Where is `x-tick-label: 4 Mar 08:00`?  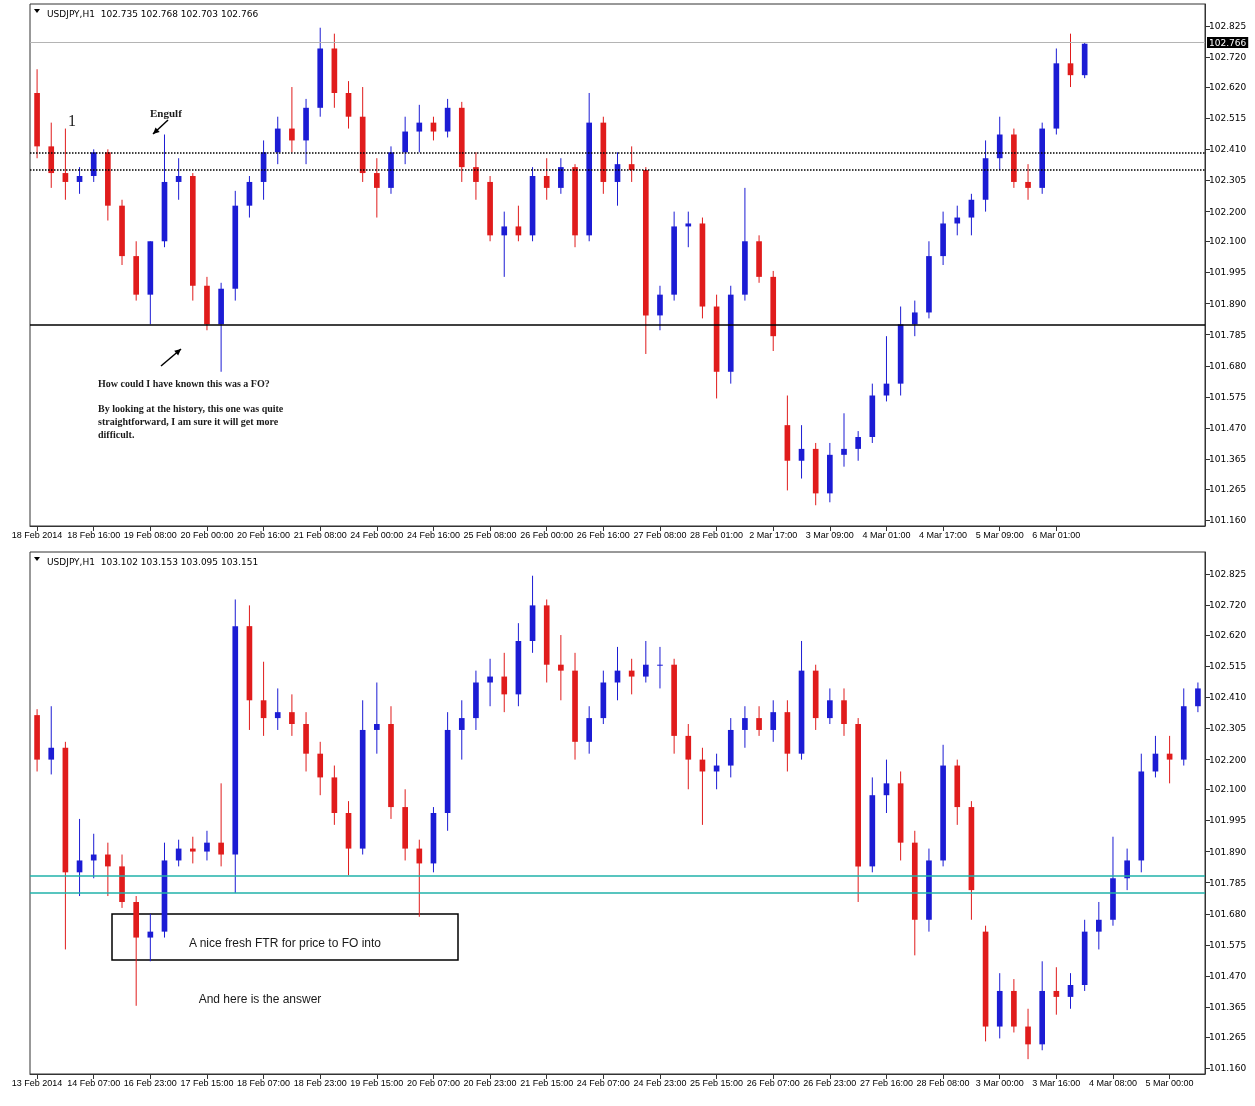
x-tick-label: 4 Mar 08:00 is located at coordinates (1112, 1082).